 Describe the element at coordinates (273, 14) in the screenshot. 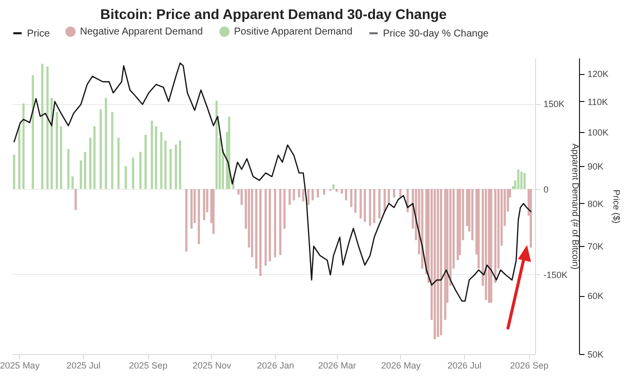

I see `chart-title: Bitcoin: Price and Apparent Demand 30-day Change` at that location.